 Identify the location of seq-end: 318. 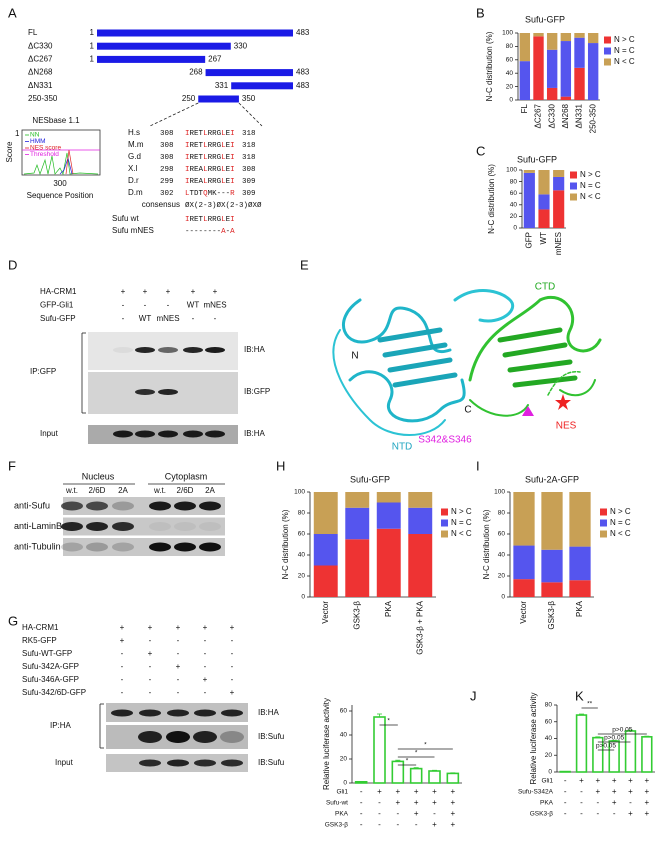
(249, 158).